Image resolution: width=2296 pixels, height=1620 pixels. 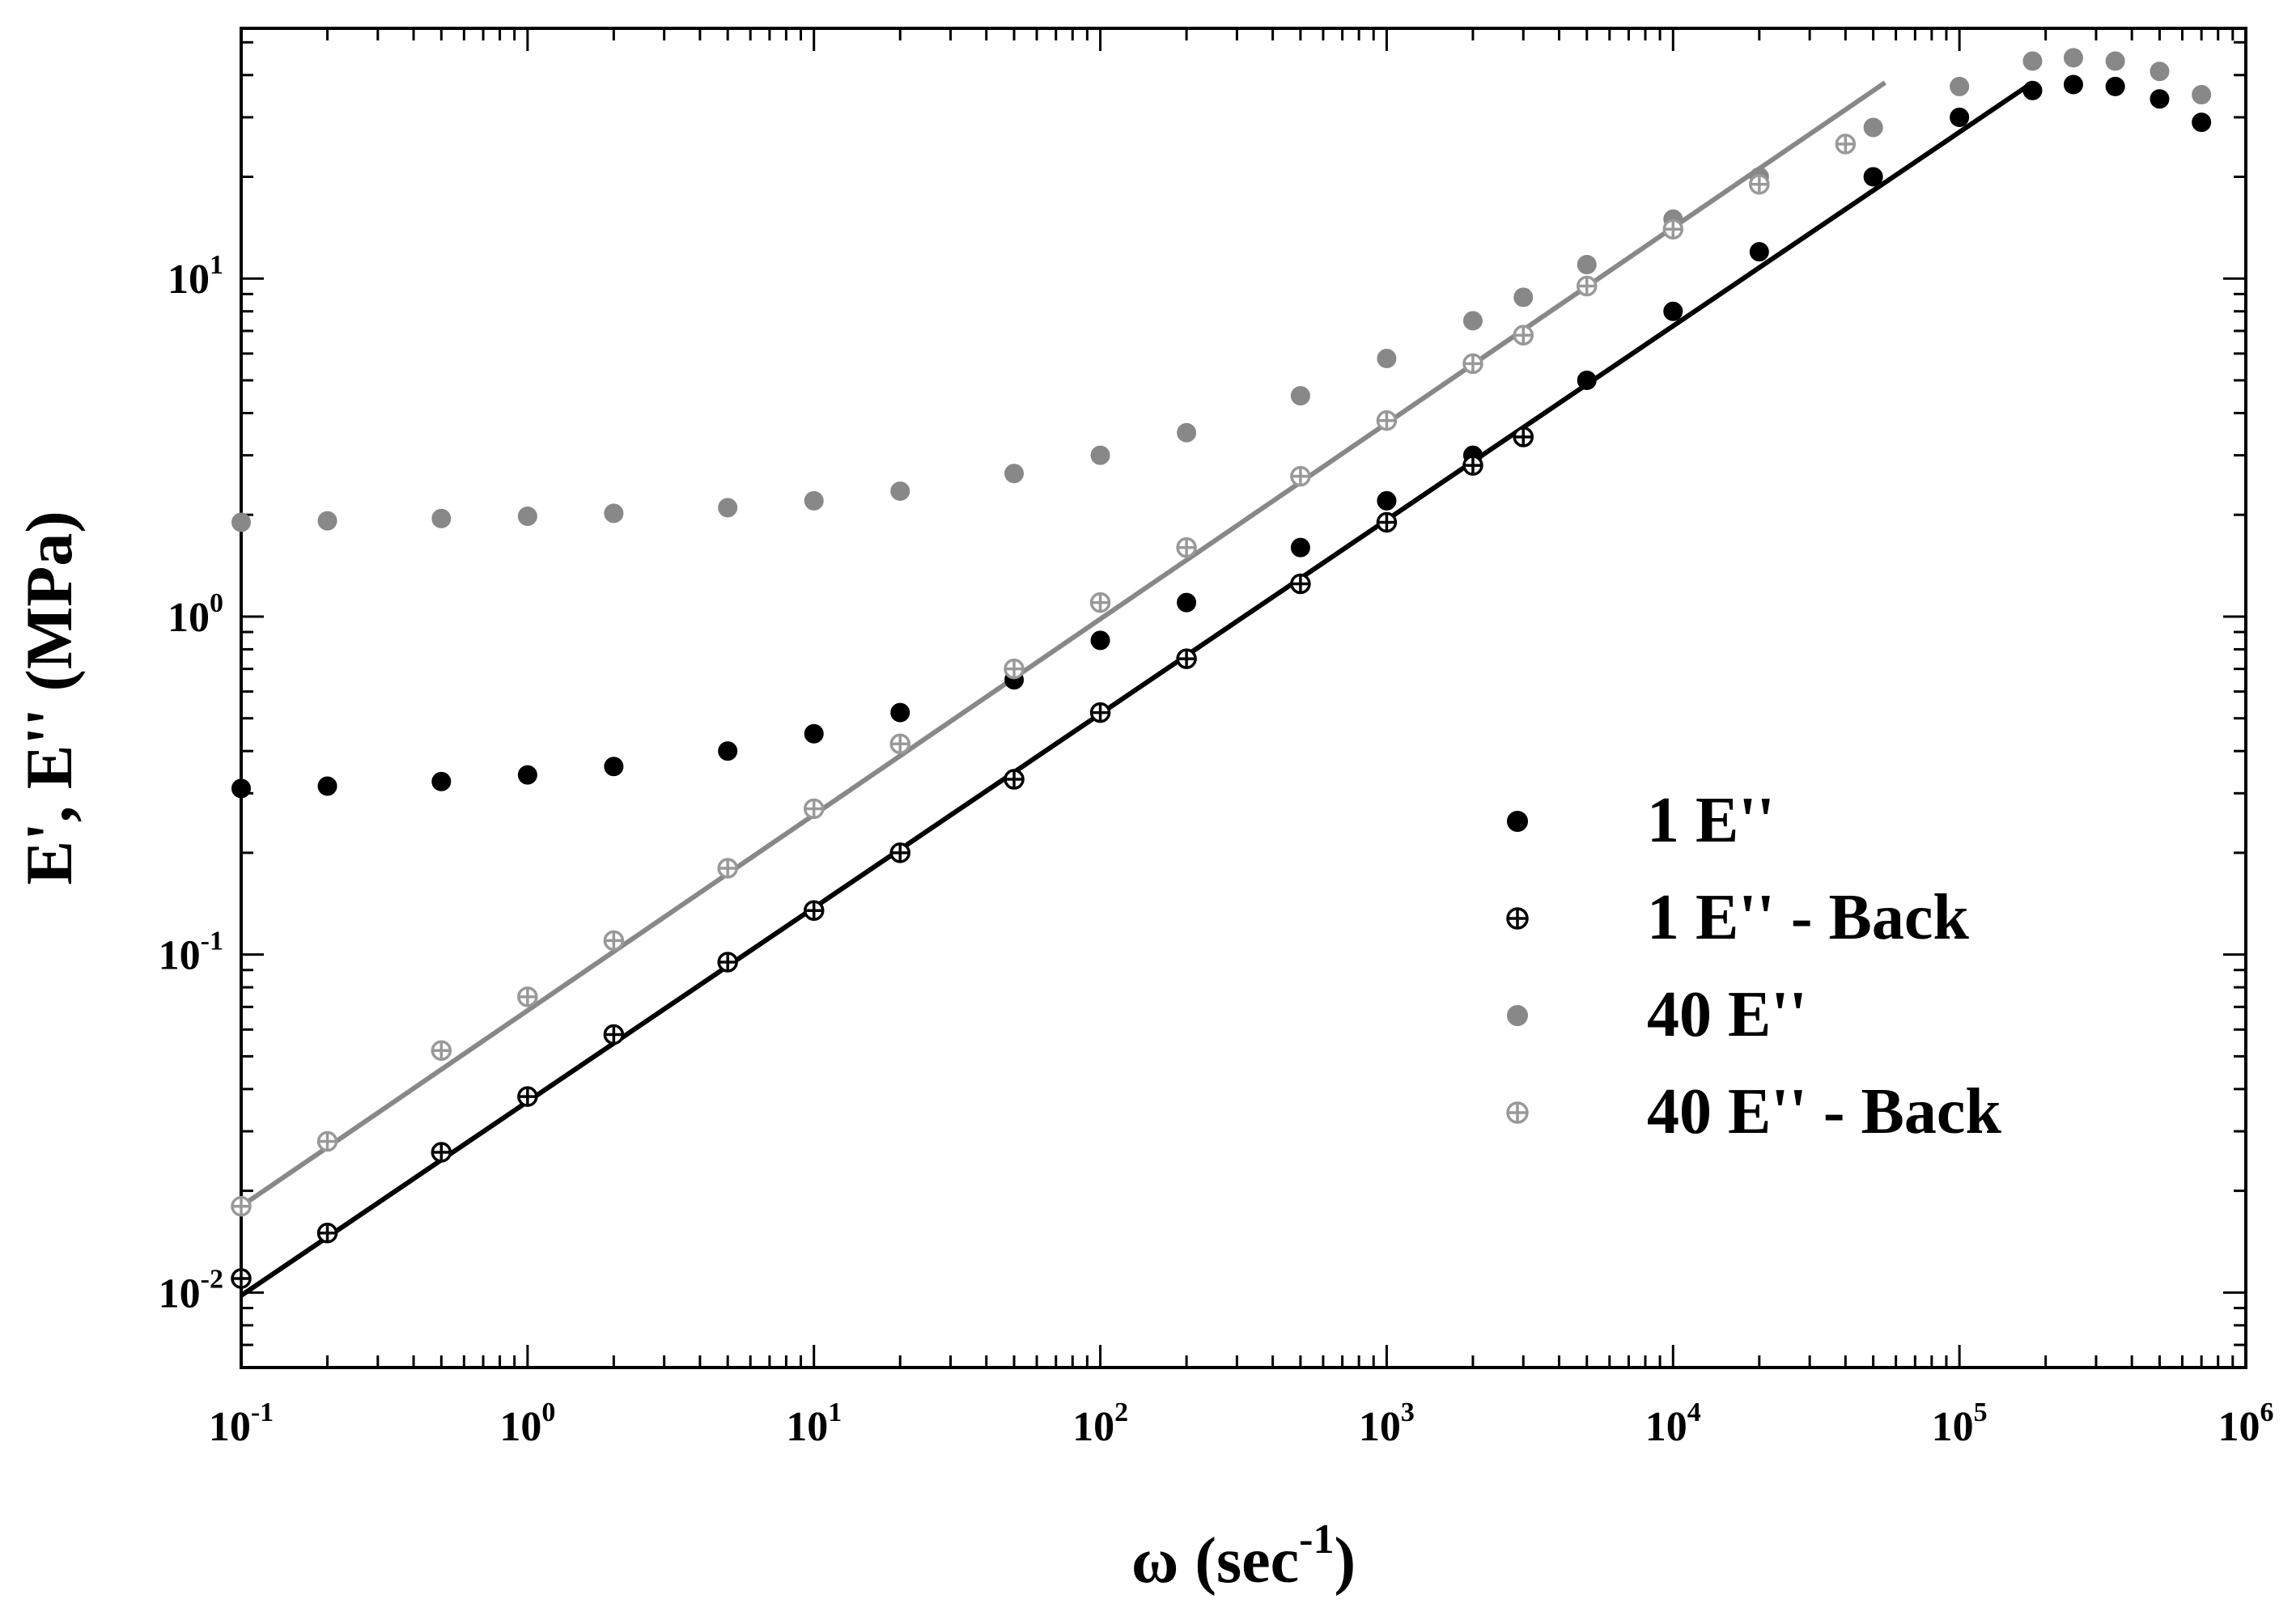 What do you see at coordinates (1727, 1014) in the screenshot?
I see `legend-label: 40 E''` at bounding box center [1727, 1014].